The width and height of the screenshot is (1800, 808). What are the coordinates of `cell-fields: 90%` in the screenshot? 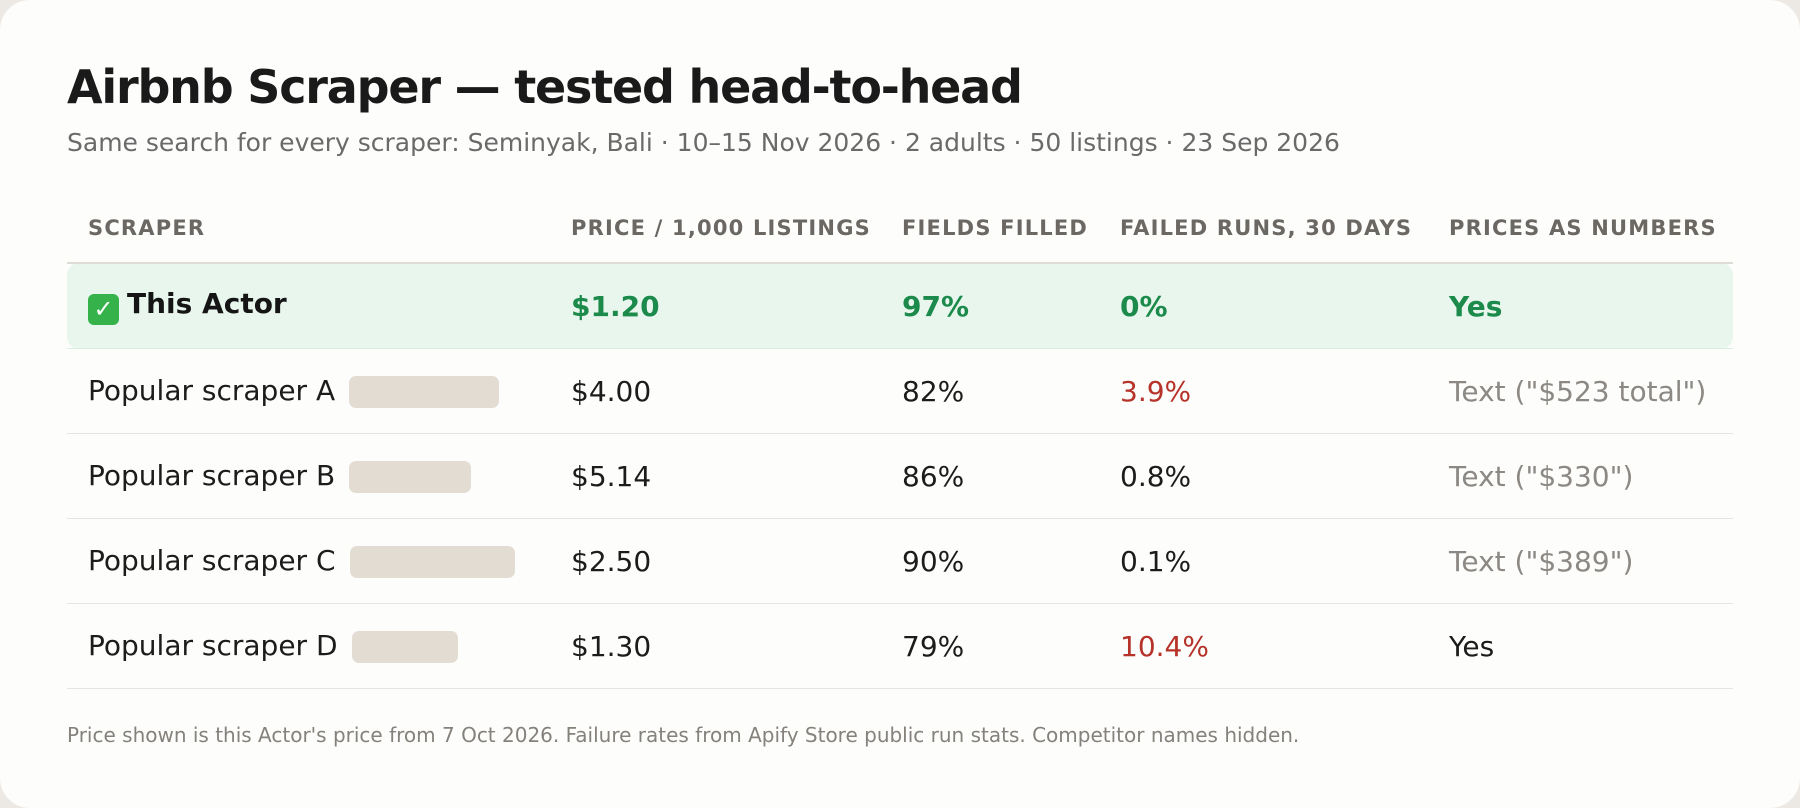 It's located at (990, 561).